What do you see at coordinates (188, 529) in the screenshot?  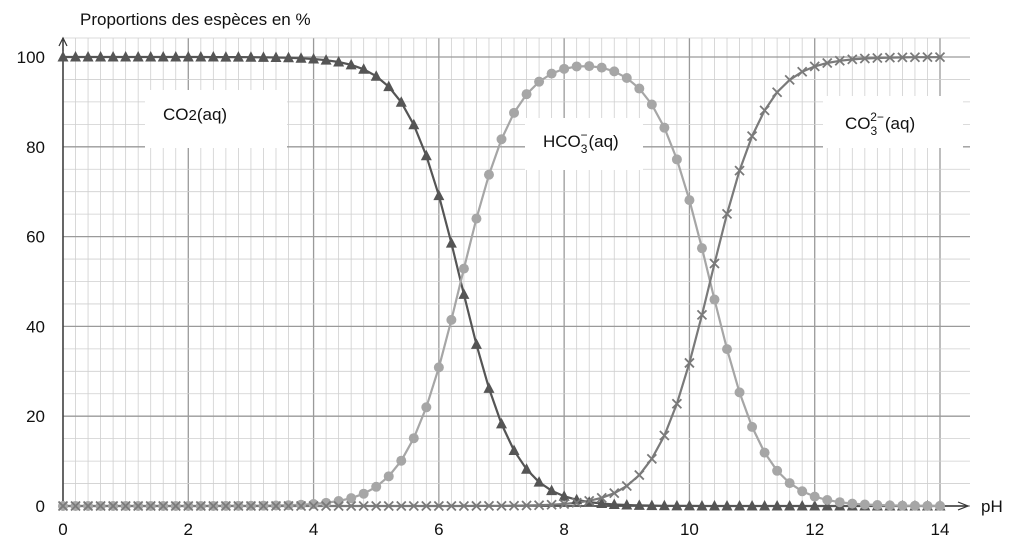 I see `x-tick-label: 2` at bounding box center [188, 529].